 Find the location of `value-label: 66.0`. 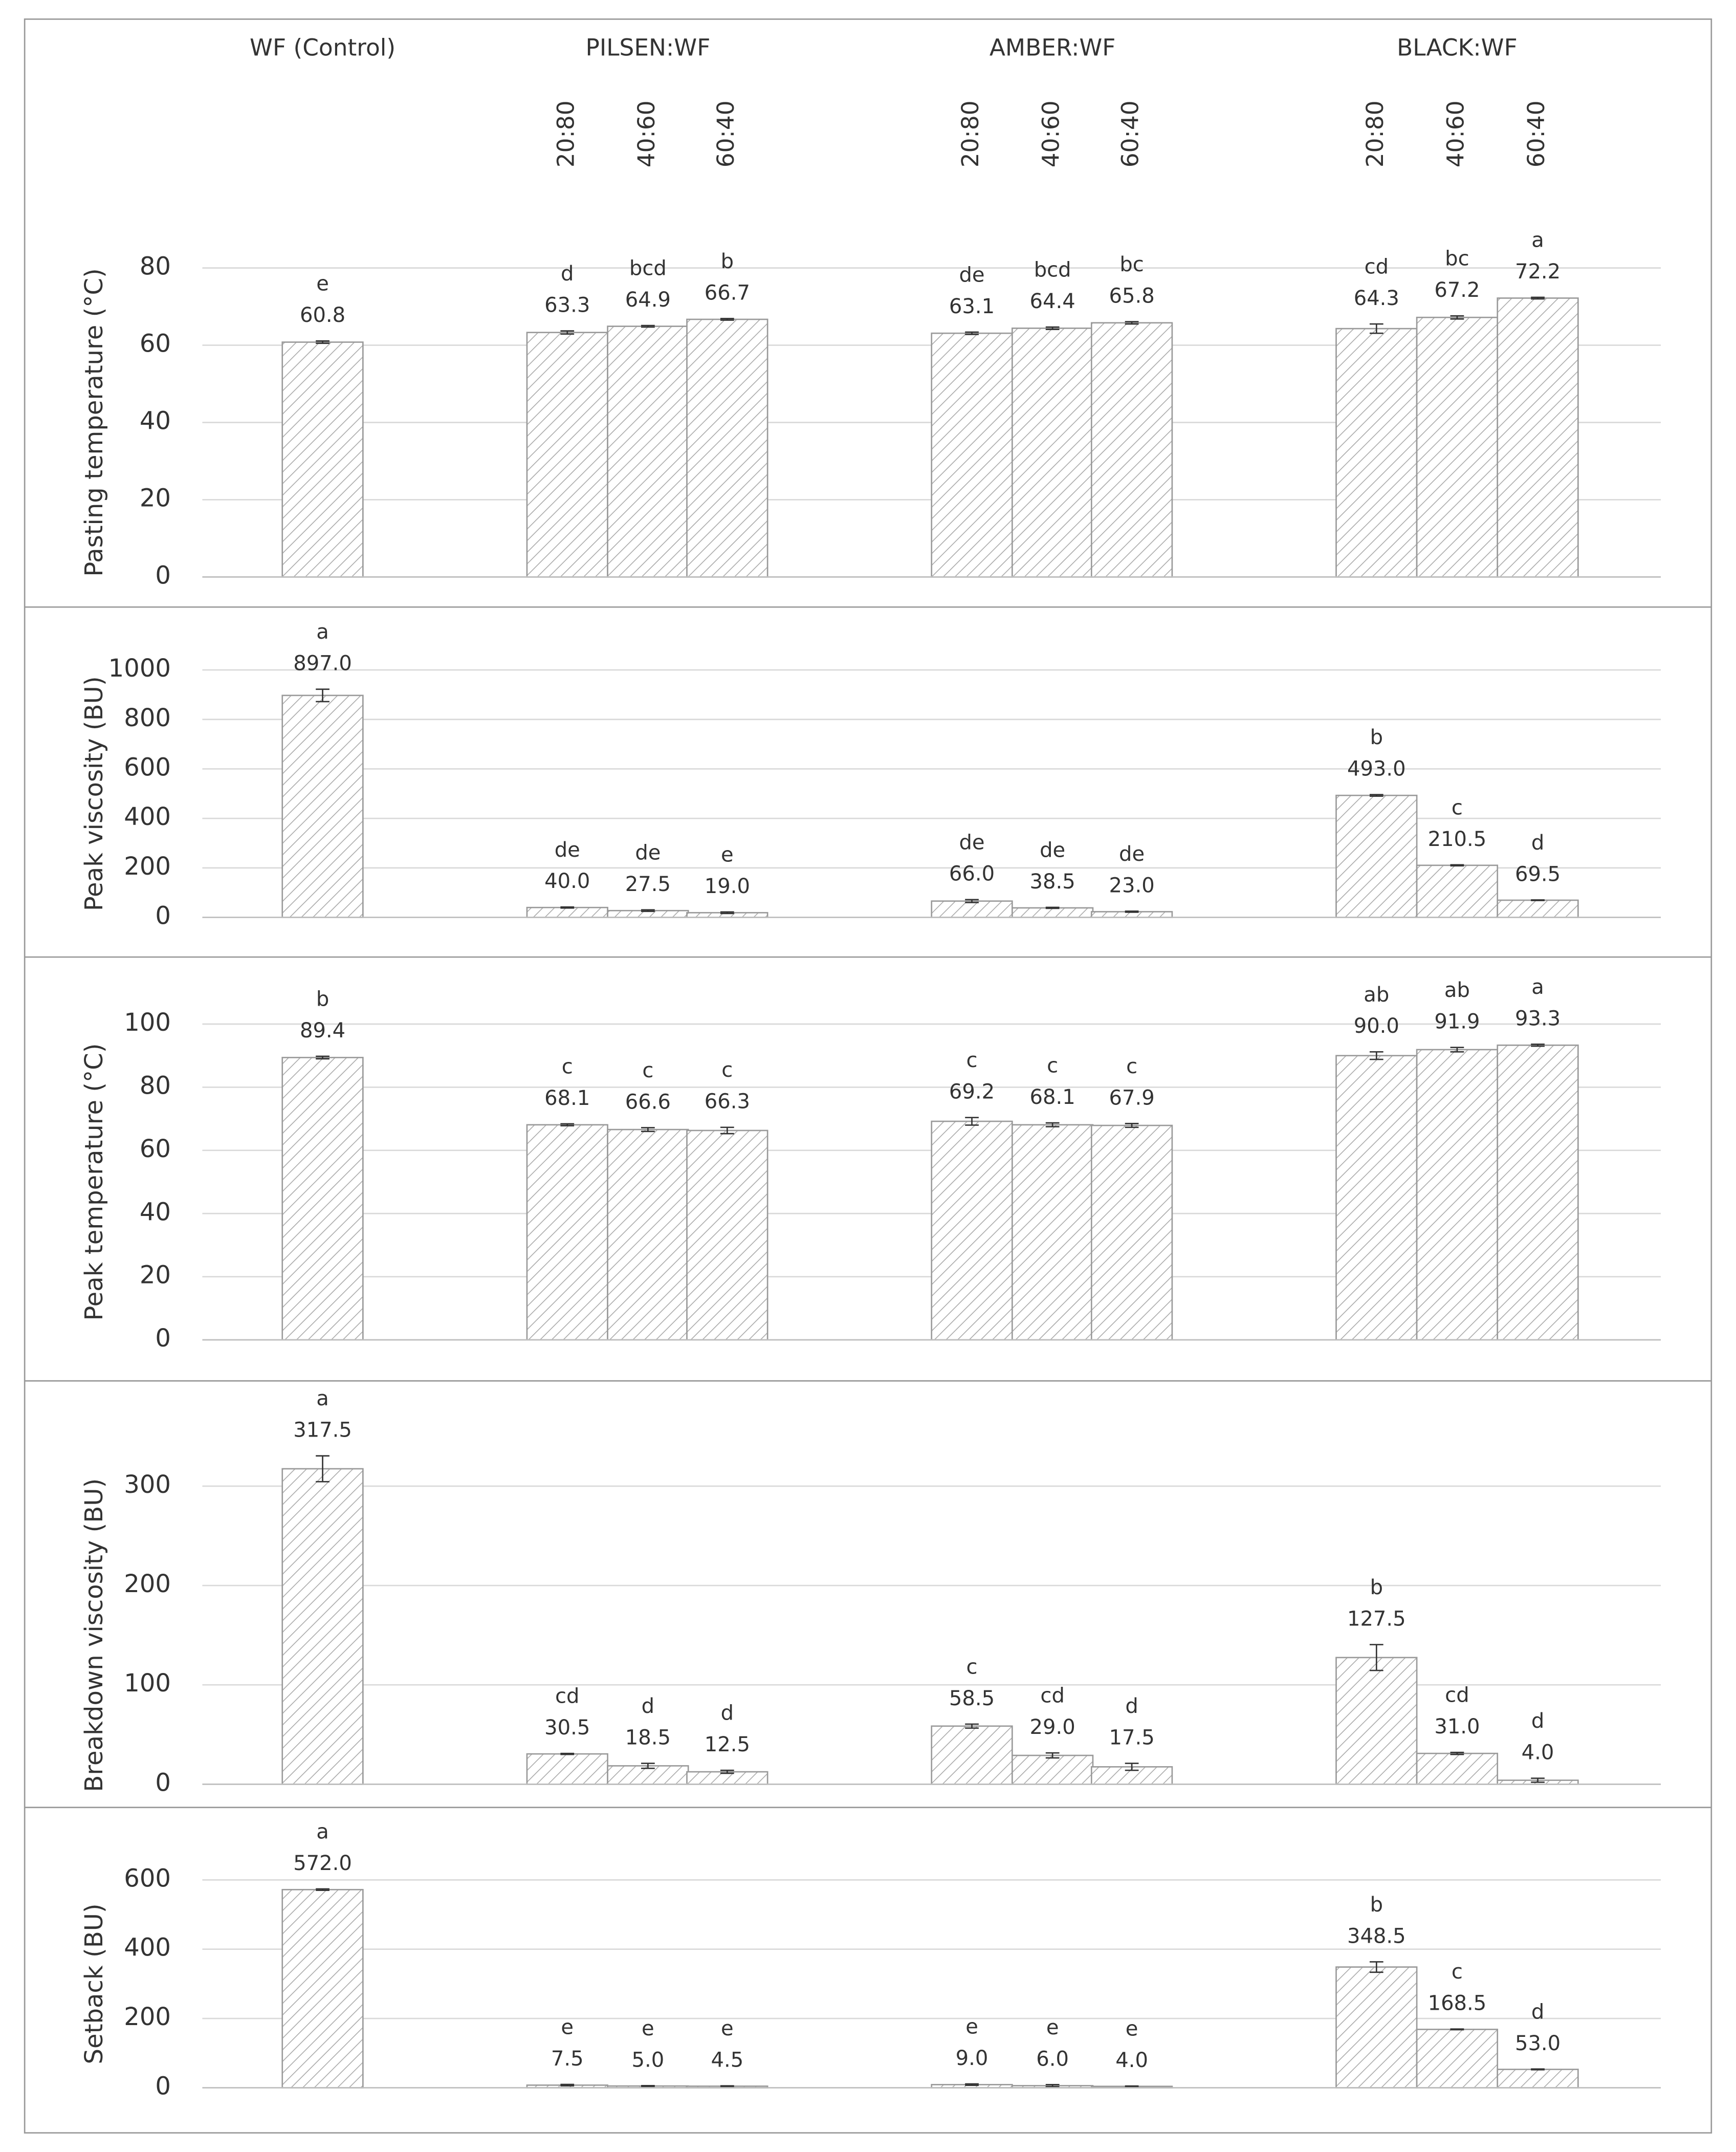

value-label: 66.0 is located at coordinates (972, 874).